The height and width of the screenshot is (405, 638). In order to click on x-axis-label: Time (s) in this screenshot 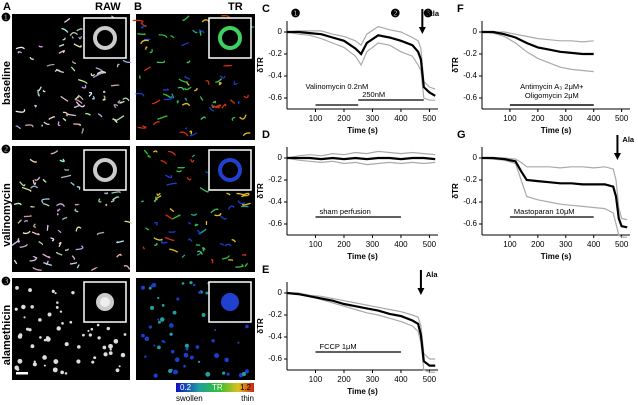, I will do `click(362, 391)`.